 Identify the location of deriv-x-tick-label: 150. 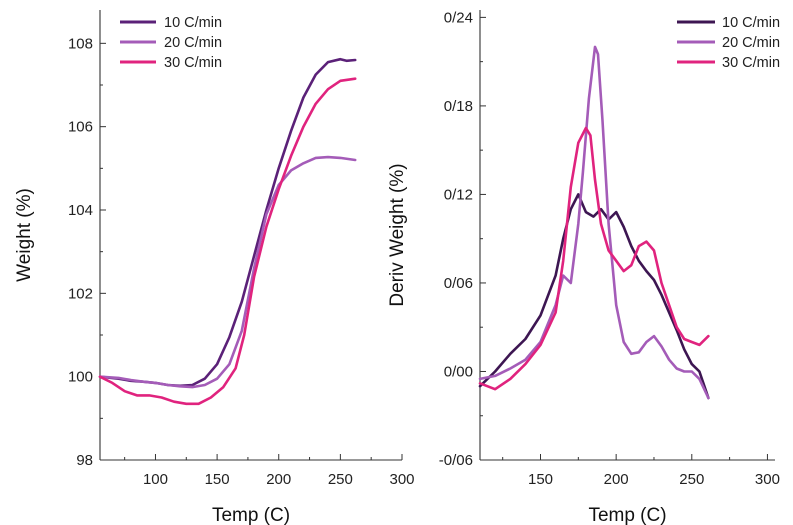
(540, 479).